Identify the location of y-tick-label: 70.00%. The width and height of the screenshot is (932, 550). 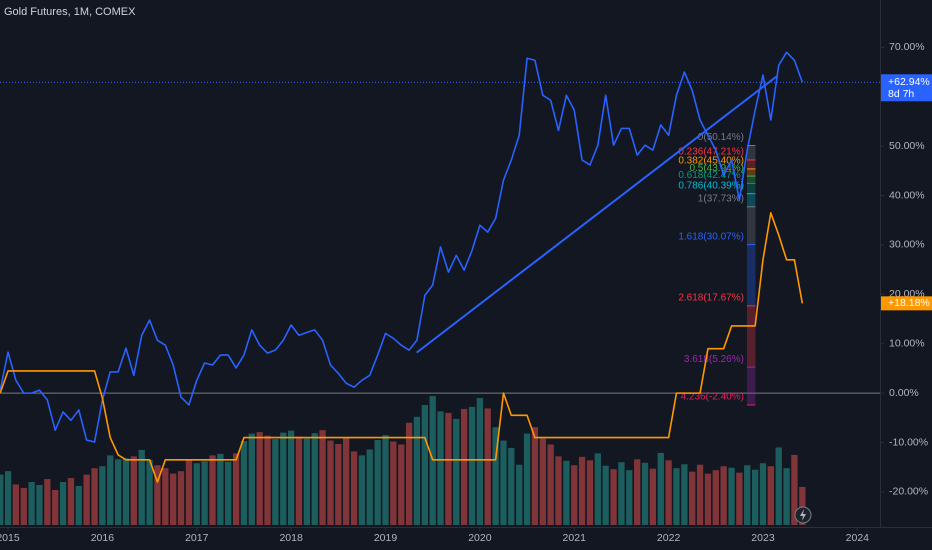
(907, 47).